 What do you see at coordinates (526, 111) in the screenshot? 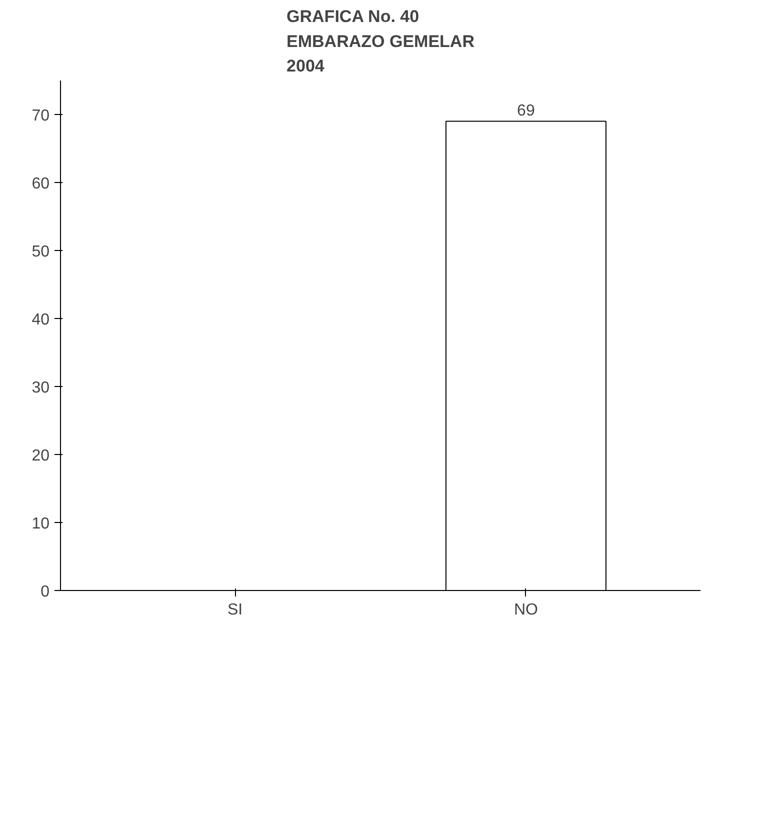
I see `data-label: 69` at bounding box center [526, 111].